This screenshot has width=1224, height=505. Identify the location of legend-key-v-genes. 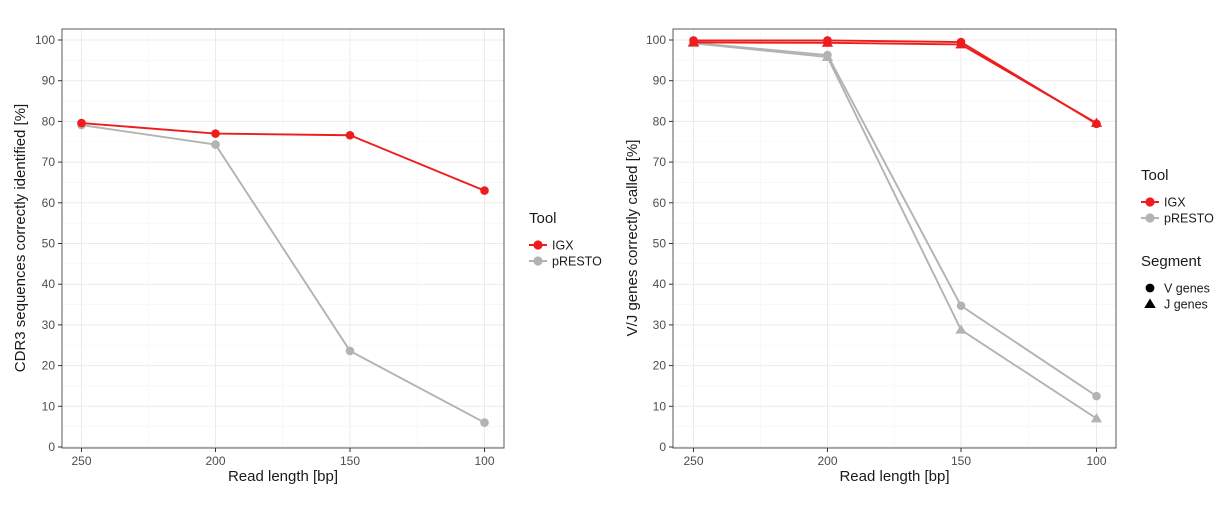
(1150, 288).